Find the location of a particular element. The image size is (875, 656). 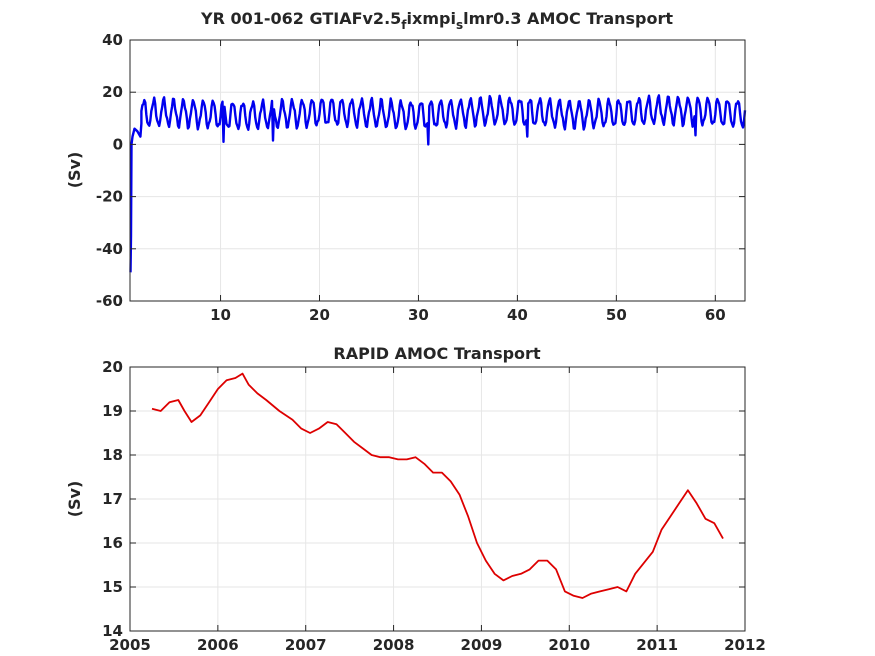

x-tick-label: 2010 is located at coordinates (569, 645).